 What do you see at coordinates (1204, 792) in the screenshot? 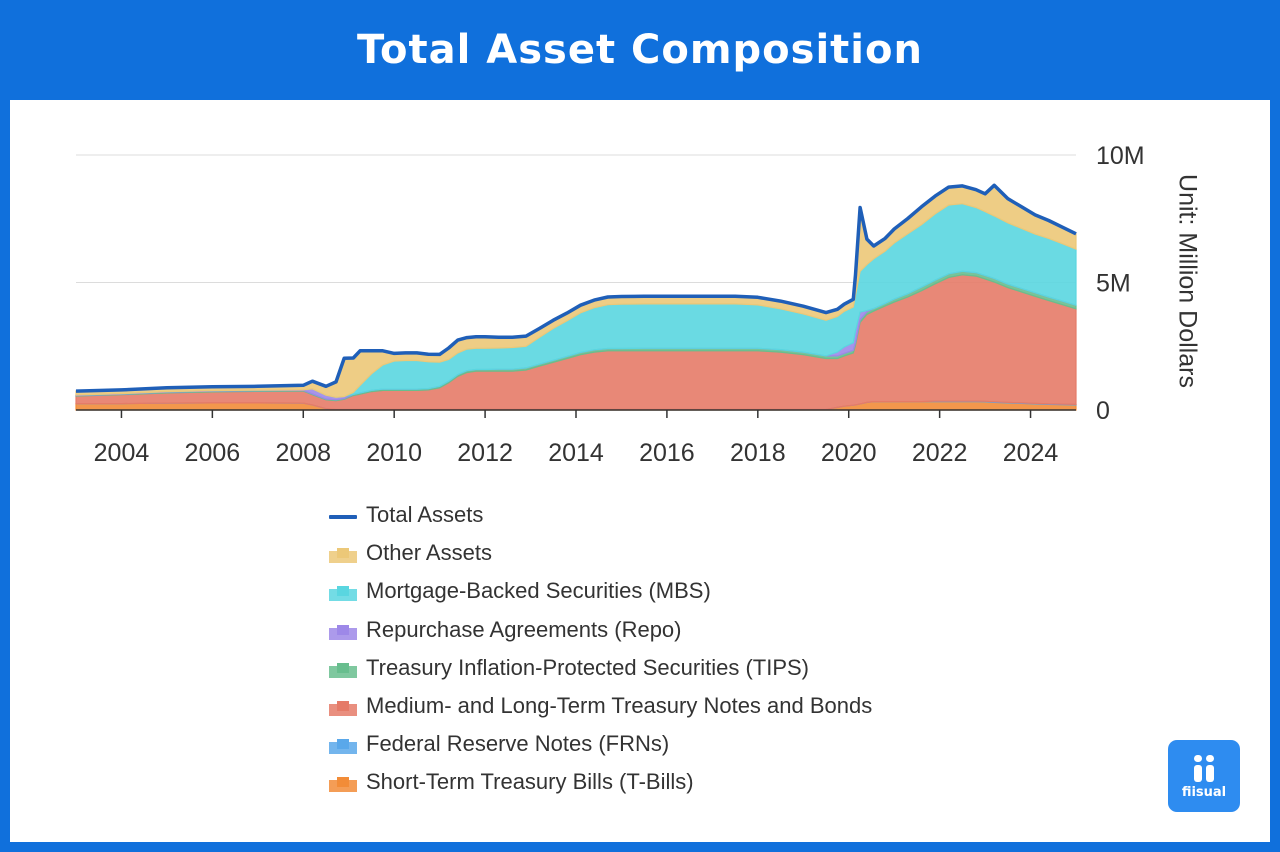
I see `brand-logo-text: fiisual` at bounding box center [1204, 792].